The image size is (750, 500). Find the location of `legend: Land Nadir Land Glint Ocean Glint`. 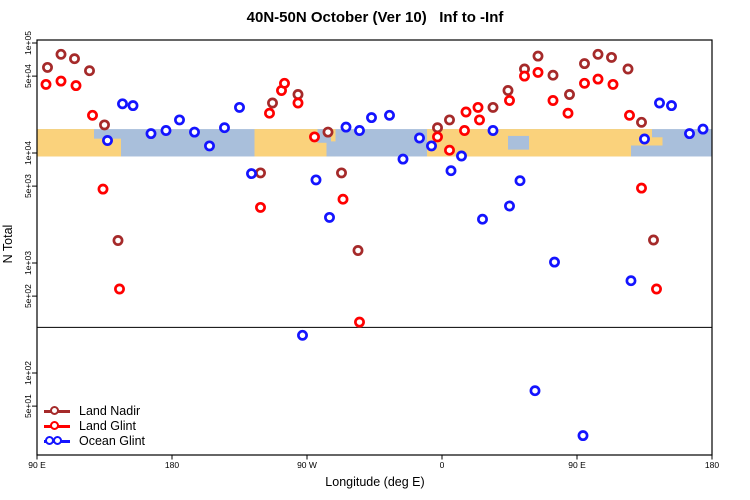

legend: Land Nadir Land Glint Ocean Glint is located at coordinates (94, 426).